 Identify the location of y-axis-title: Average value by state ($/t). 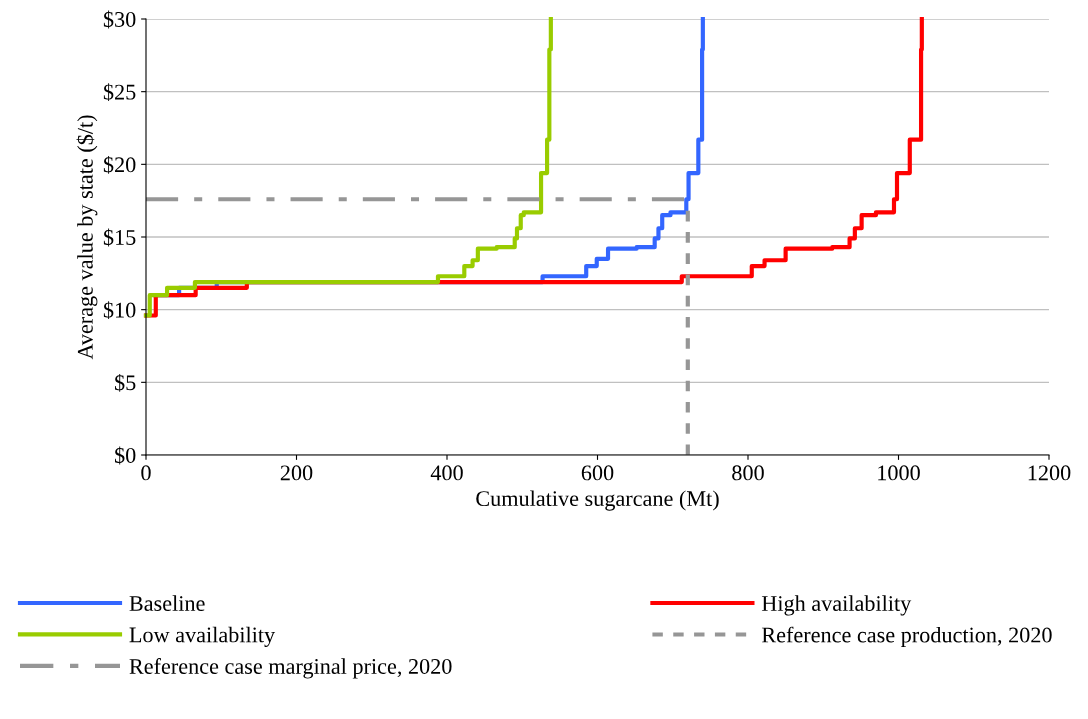
(87, 237).